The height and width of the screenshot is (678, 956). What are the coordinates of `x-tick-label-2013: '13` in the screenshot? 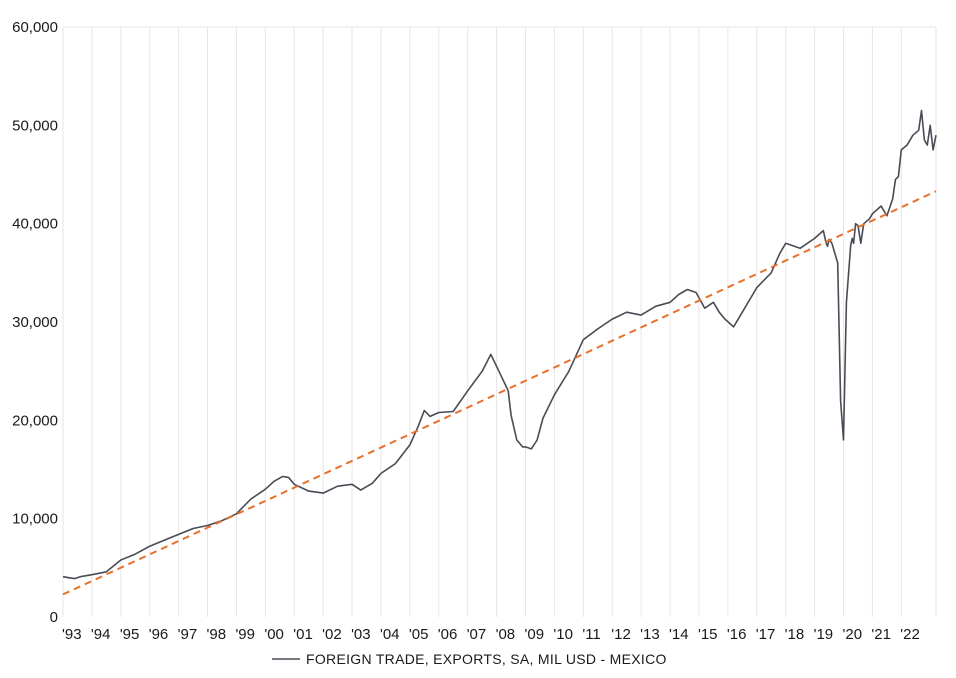 It's located at (650, 634).